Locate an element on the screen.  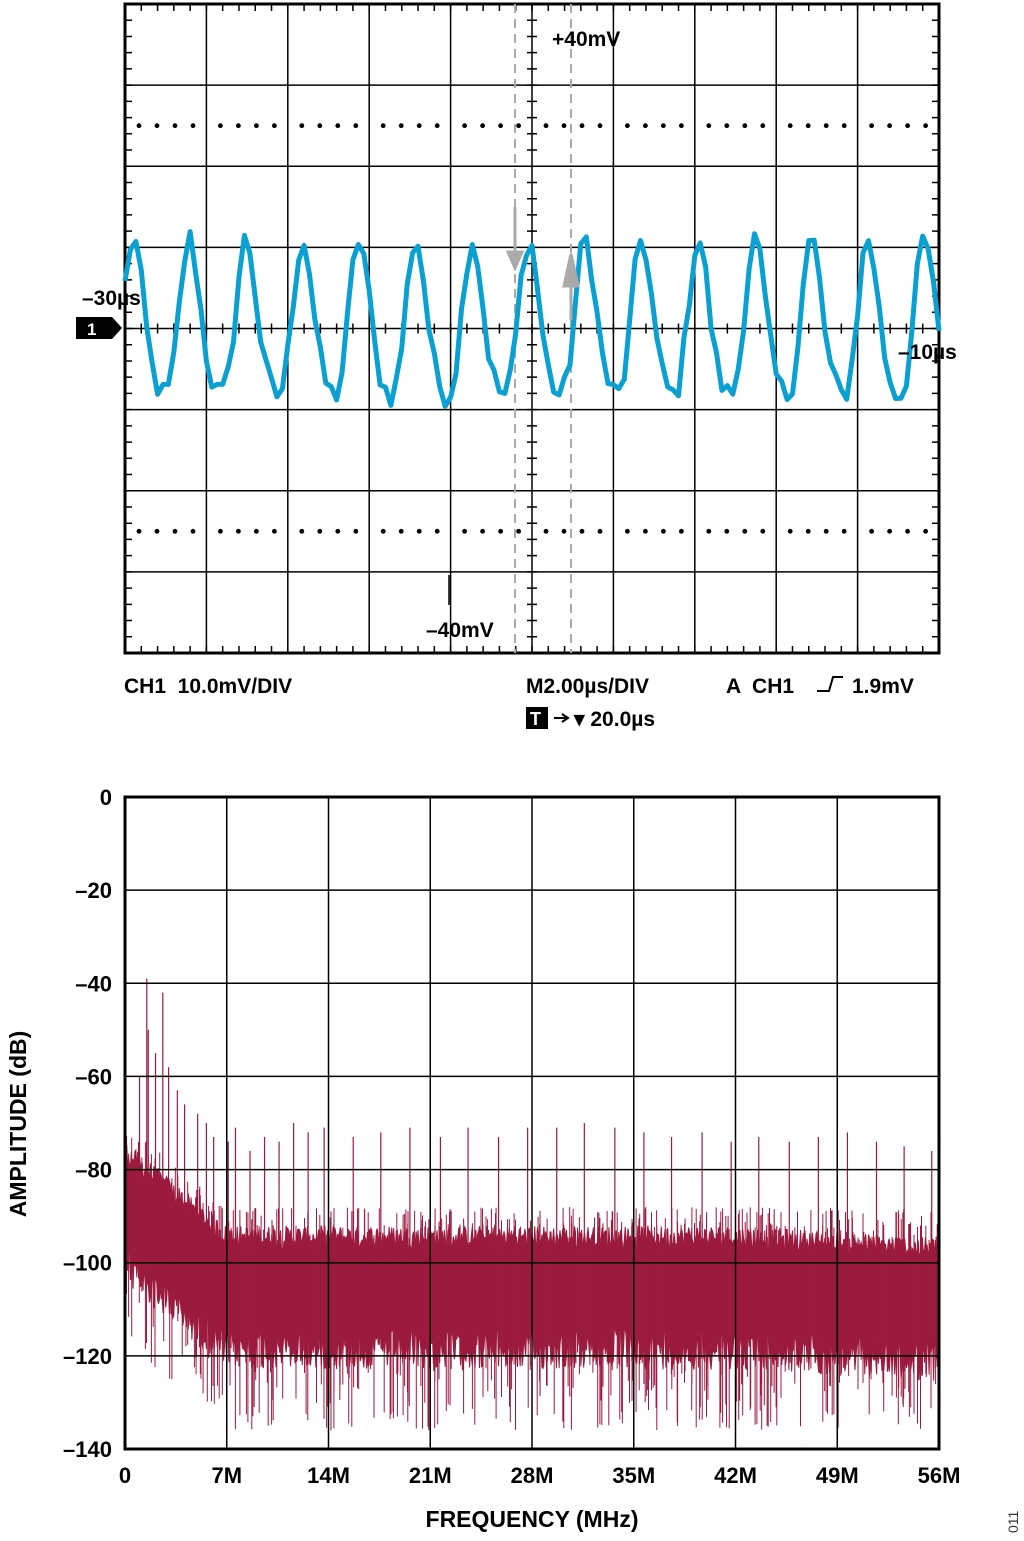
cursor-up-arrow is located at coordinates (571, 286).